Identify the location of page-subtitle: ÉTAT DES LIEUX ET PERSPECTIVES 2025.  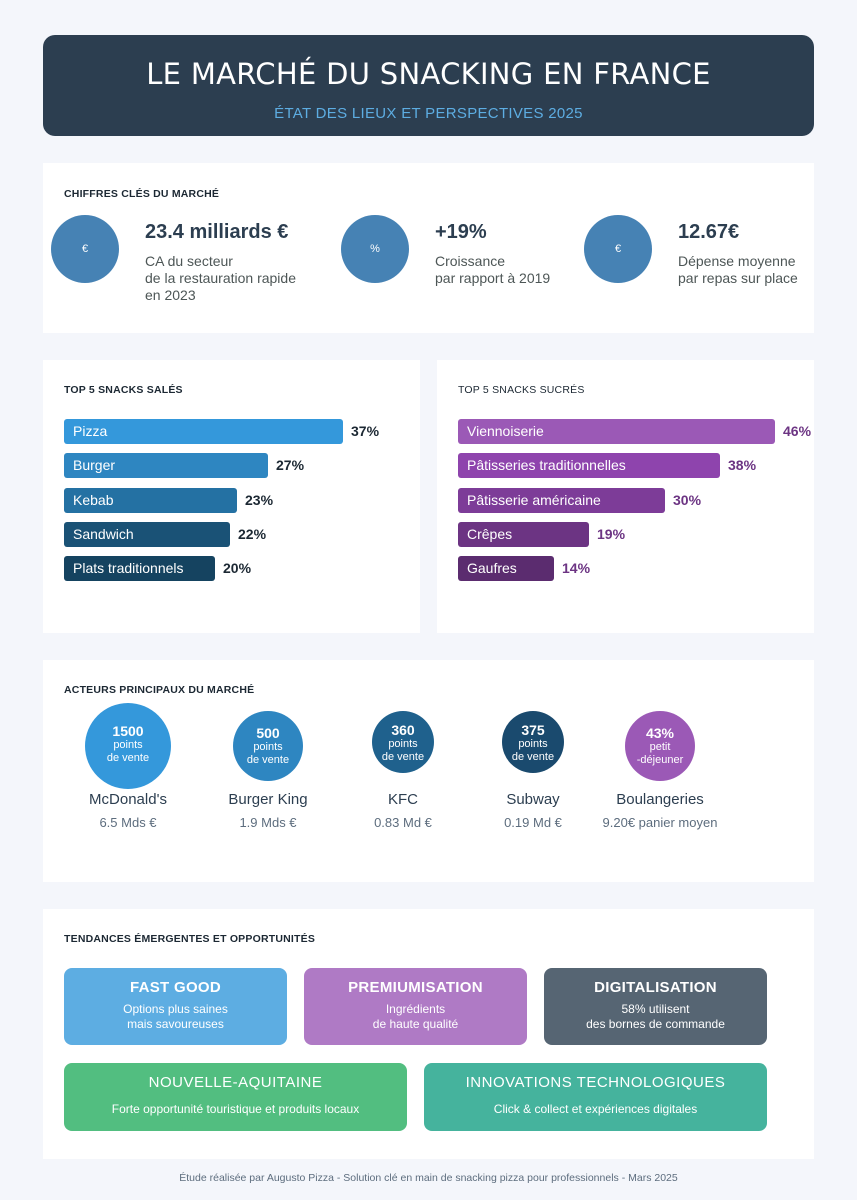
(428, 113).